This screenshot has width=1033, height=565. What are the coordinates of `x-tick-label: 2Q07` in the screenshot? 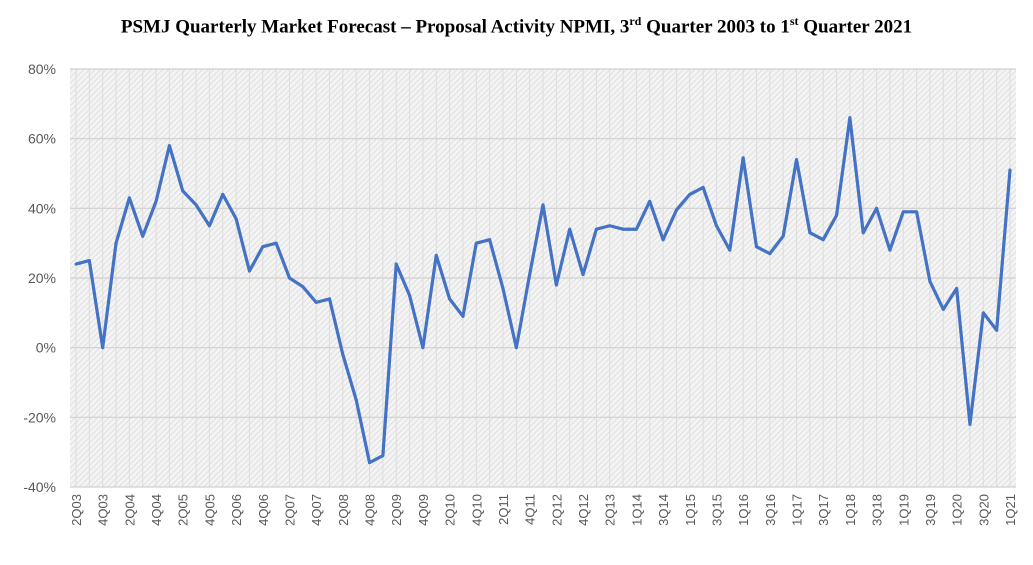 It's located at (289, 510).